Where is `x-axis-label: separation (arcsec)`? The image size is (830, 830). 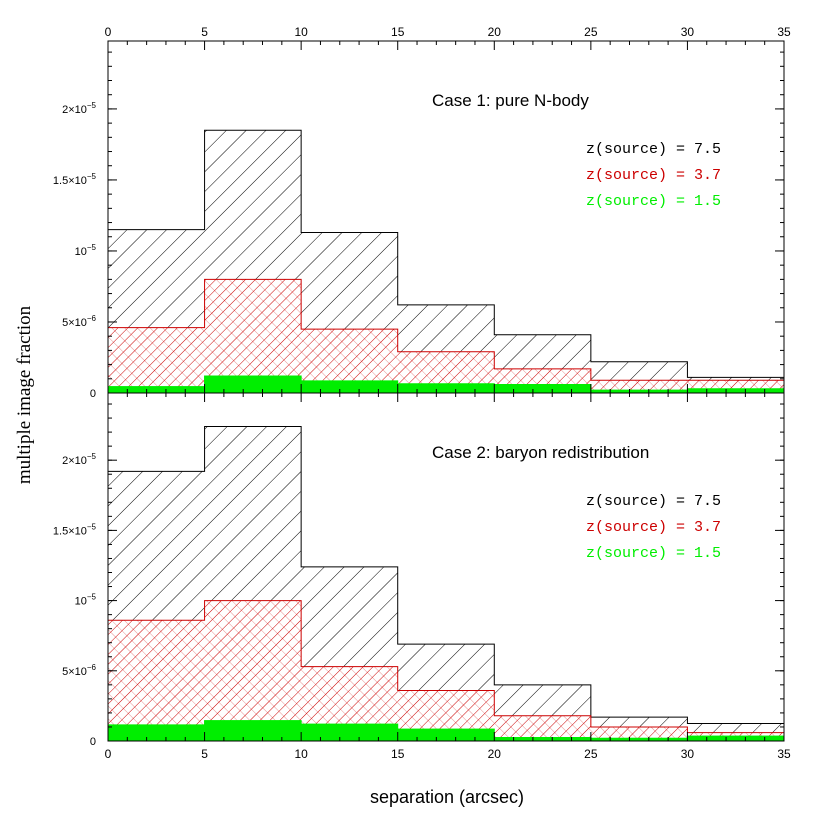
x-axis-label: separation (arcsec) is located at coordinates (447, 797).